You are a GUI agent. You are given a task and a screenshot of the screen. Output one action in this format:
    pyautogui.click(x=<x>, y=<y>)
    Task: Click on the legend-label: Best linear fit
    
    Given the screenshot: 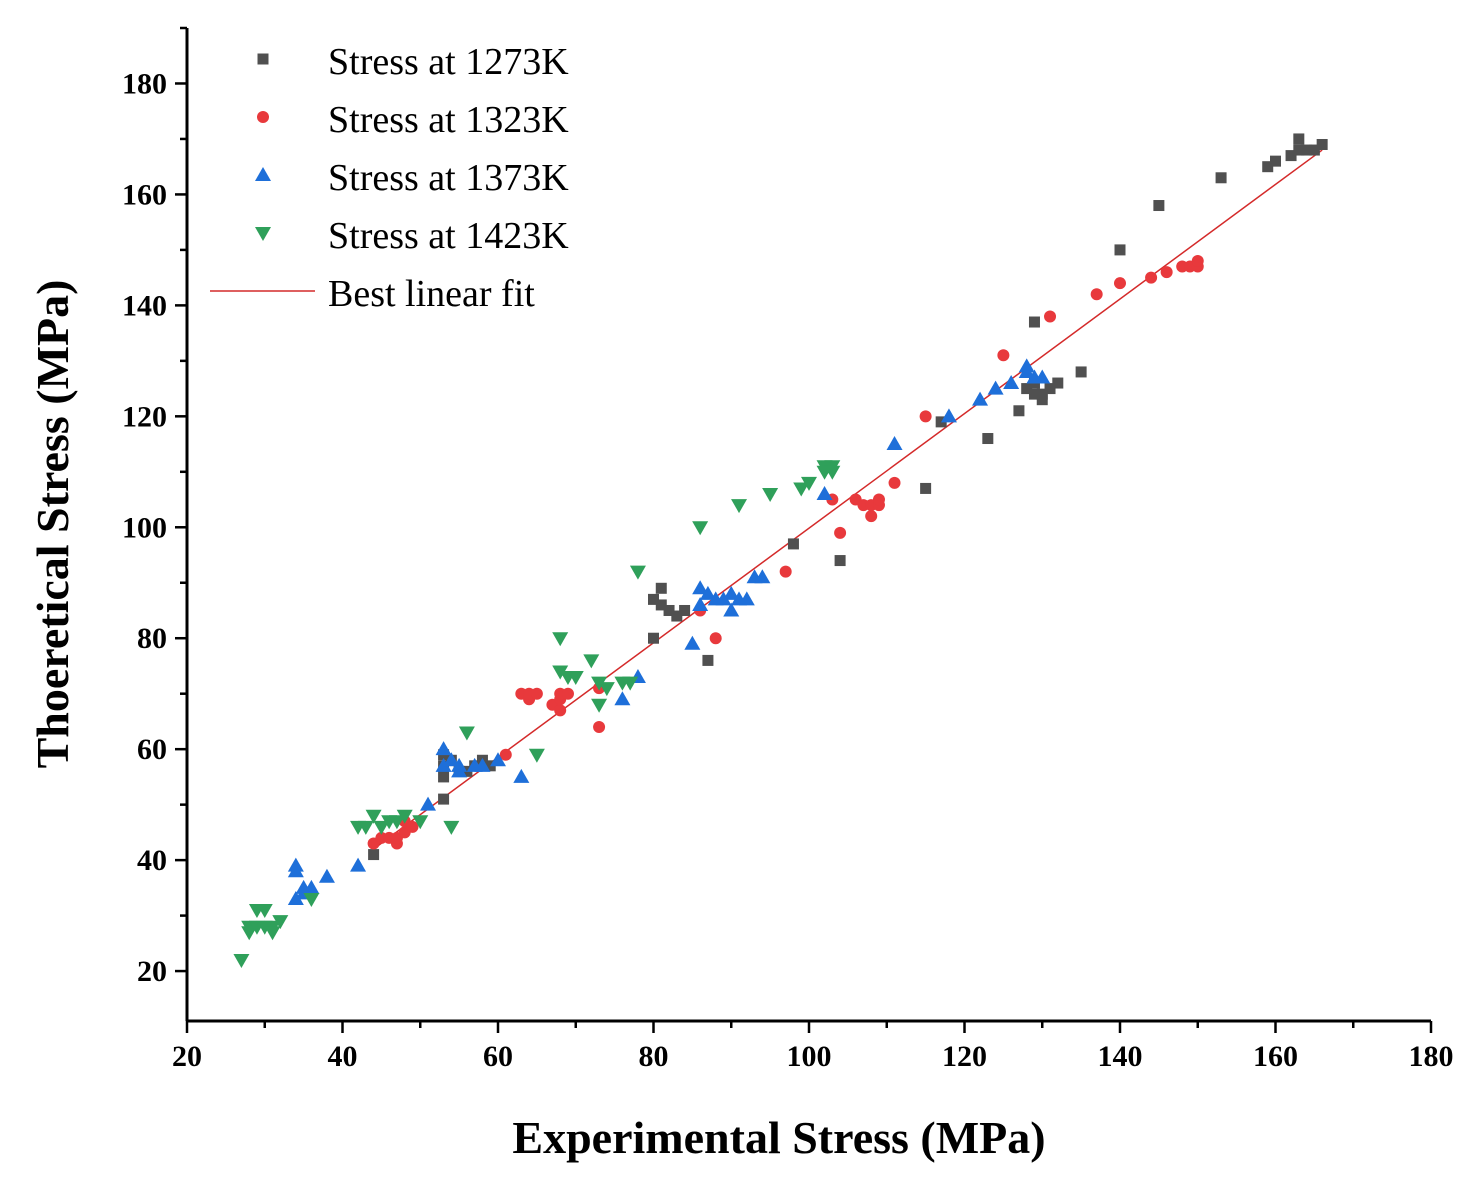 What is the action you would take?
    pyautogui.click(x=431, y=294)
    